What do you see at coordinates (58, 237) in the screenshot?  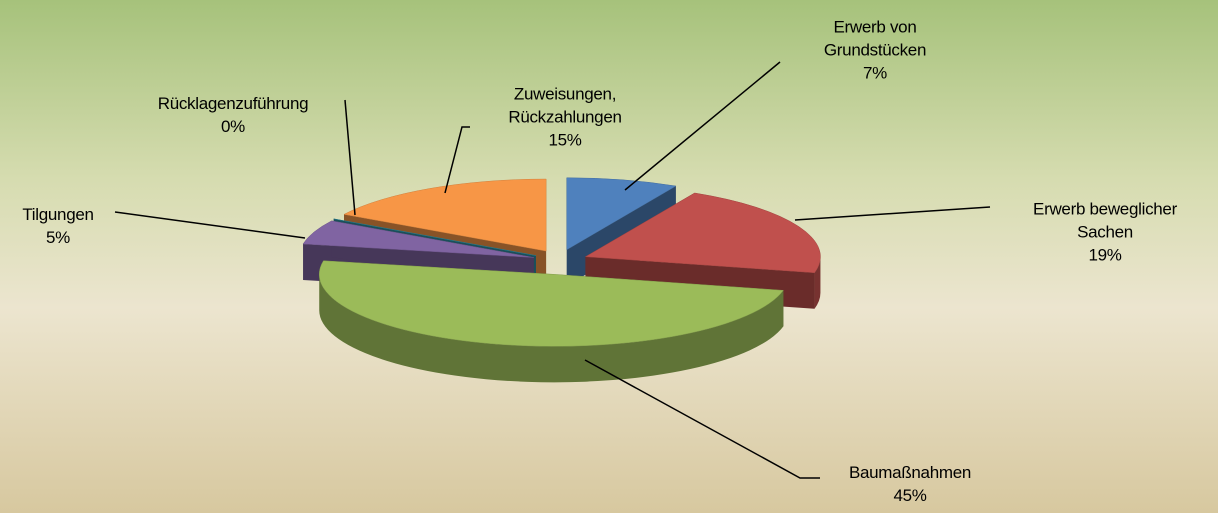 I see `value-label: 5%` at bounding box center [58, 237].